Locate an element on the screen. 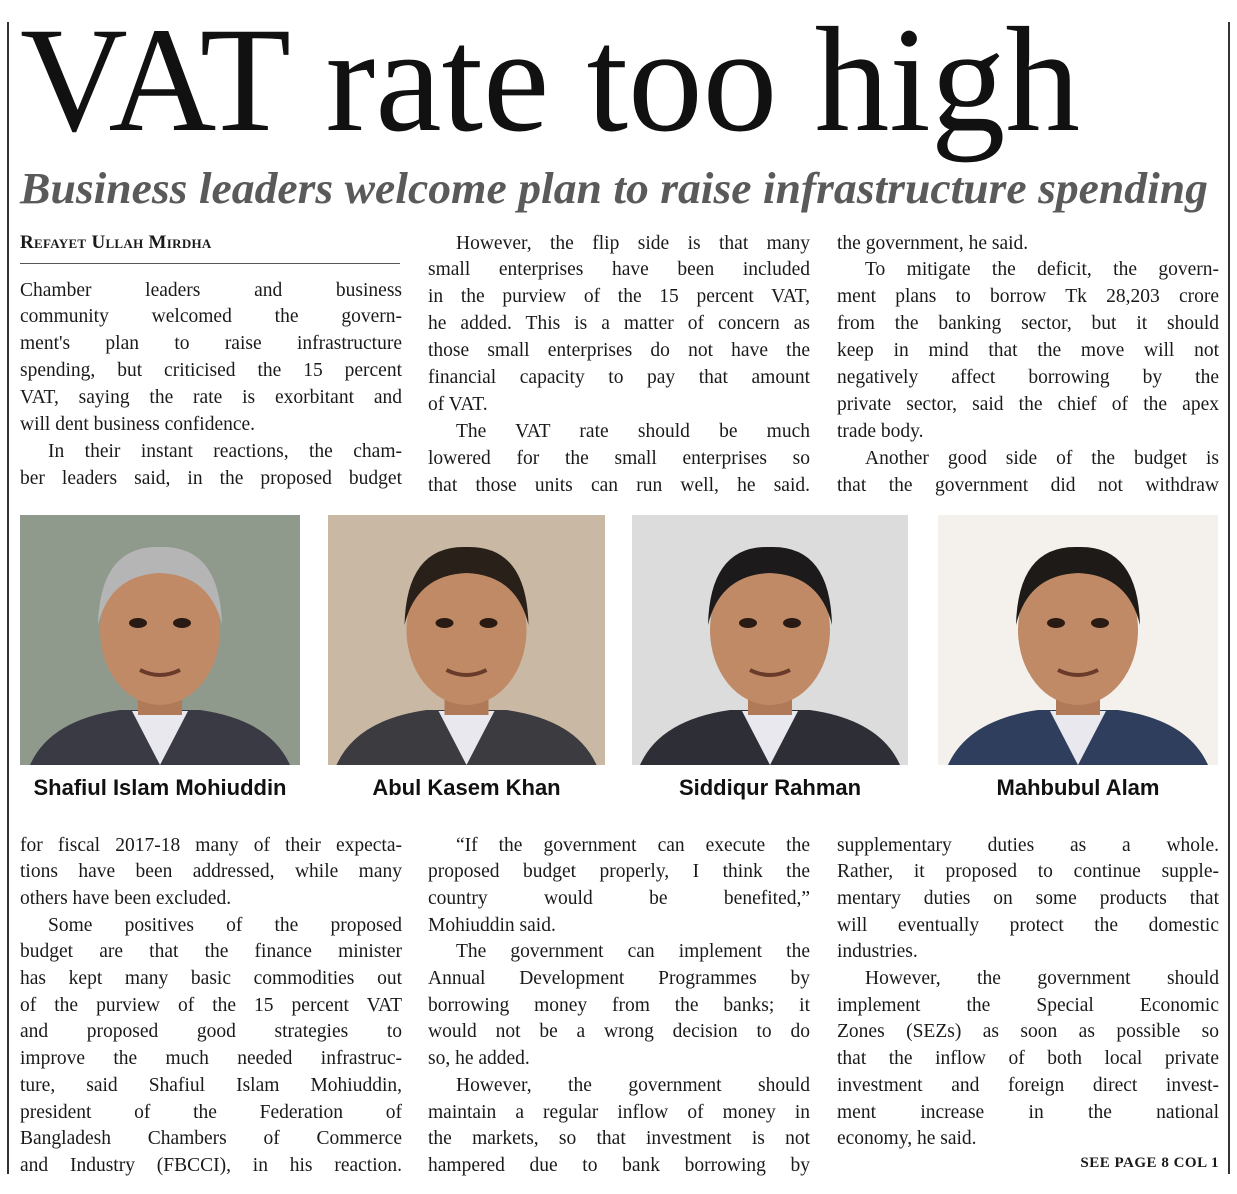 This screenshot has height=1194, width=1237. text-line: community welcomed the govern- is located at coordinates (211, 317).